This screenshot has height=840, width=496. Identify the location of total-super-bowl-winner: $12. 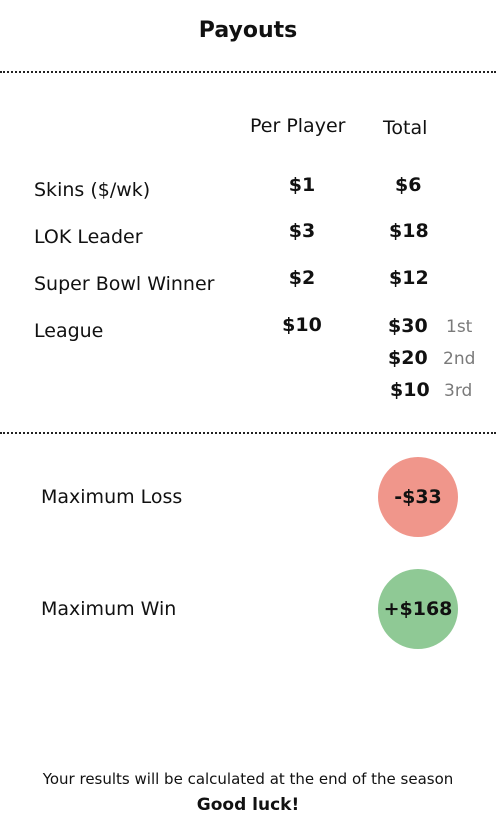
(409, 278).